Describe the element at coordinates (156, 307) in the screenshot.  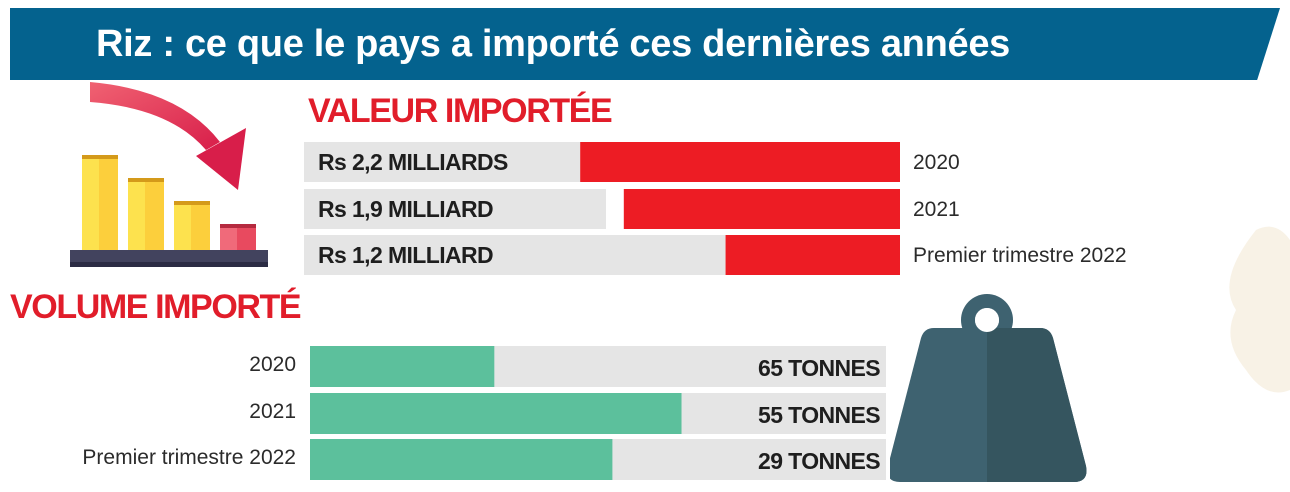
I see `volume-heading: VOLUME IMPORTÉ` at that location.